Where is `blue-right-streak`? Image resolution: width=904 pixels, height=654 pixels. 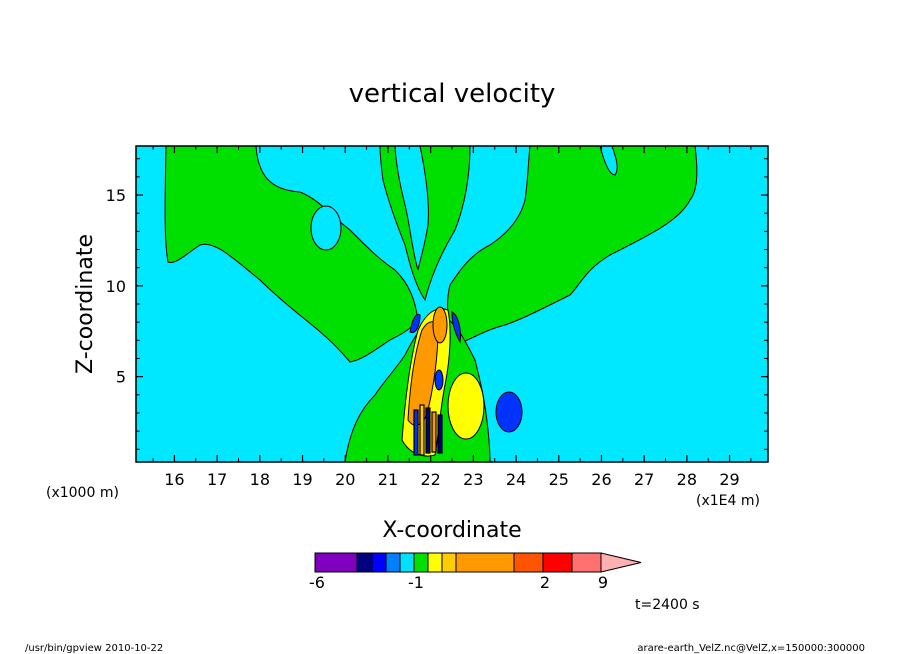 blue-right-streak is located at coordinates (456, 327).